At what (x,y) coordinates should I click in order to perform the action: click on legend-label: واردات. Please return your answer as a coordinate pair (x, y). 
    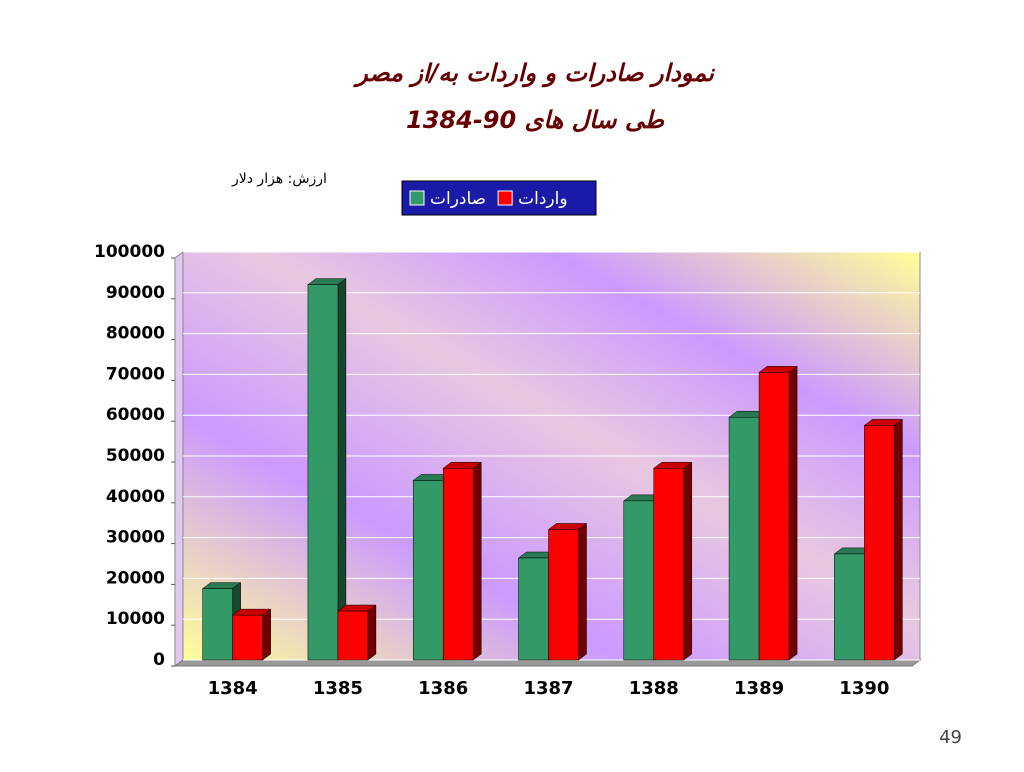
    Looking at the image, I should click on (542, 199).